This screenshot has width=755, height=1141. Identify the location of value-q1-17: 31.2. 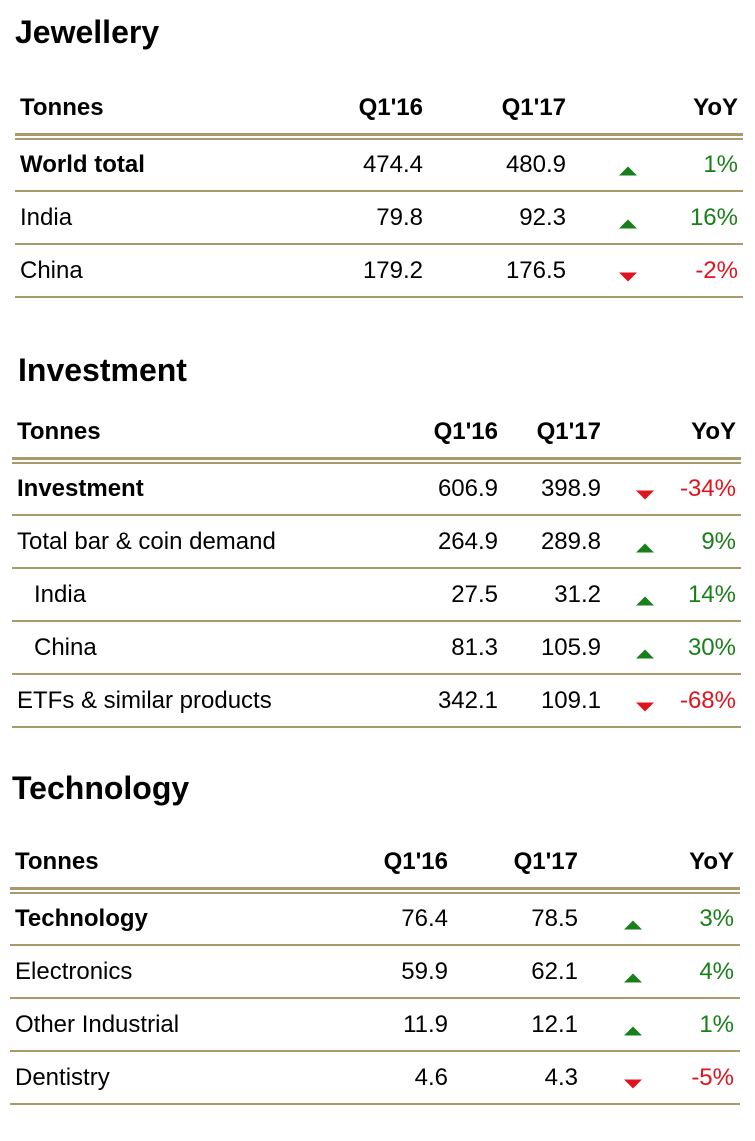
(577, 594).